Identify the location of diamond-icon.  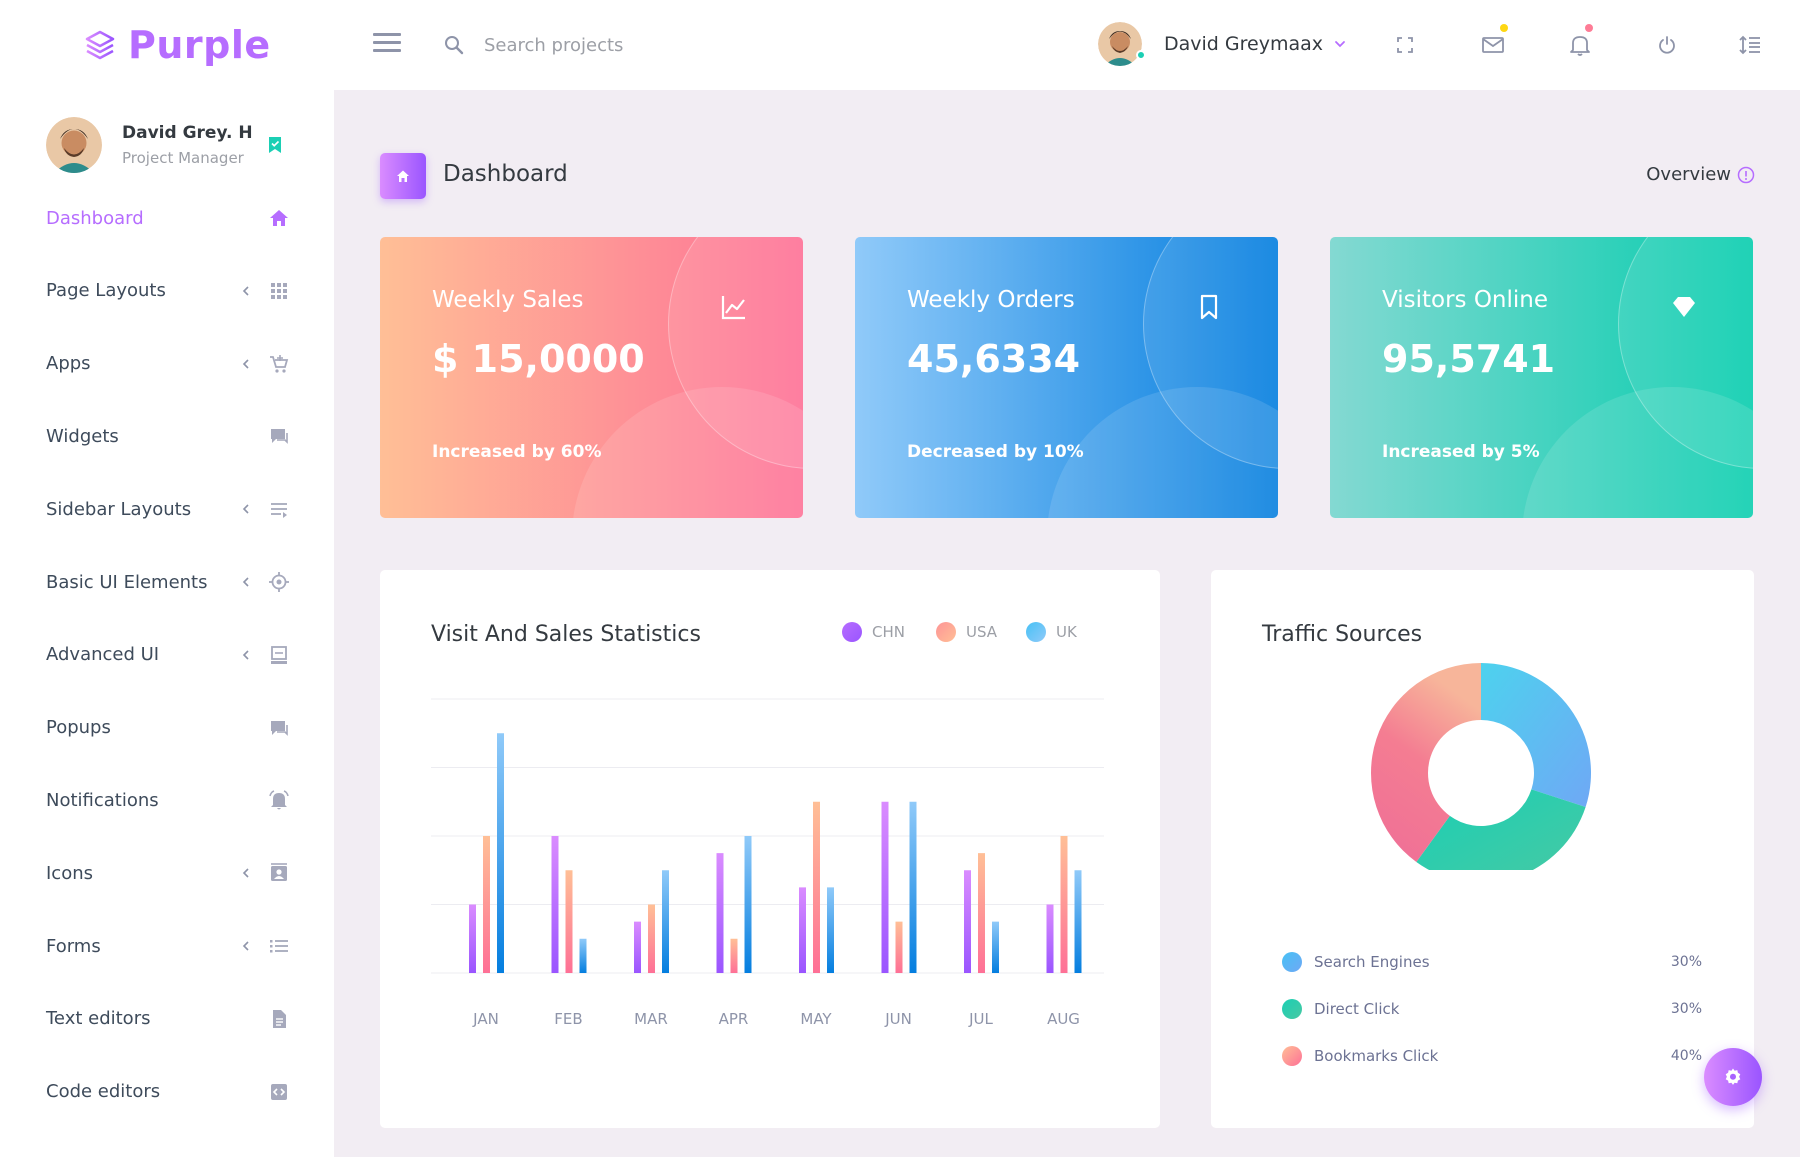
(1684, 307).